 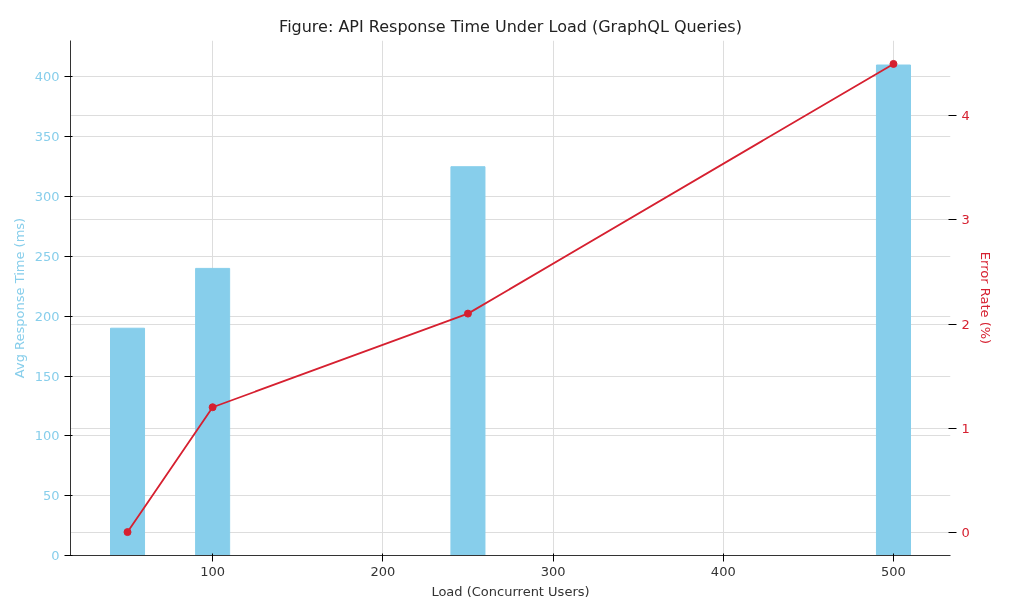 What do you see at coordinates (985, 298) in the screenshot?
I see `y2-axis-title: Error Rate (%)` at bounding box center [985, 298].